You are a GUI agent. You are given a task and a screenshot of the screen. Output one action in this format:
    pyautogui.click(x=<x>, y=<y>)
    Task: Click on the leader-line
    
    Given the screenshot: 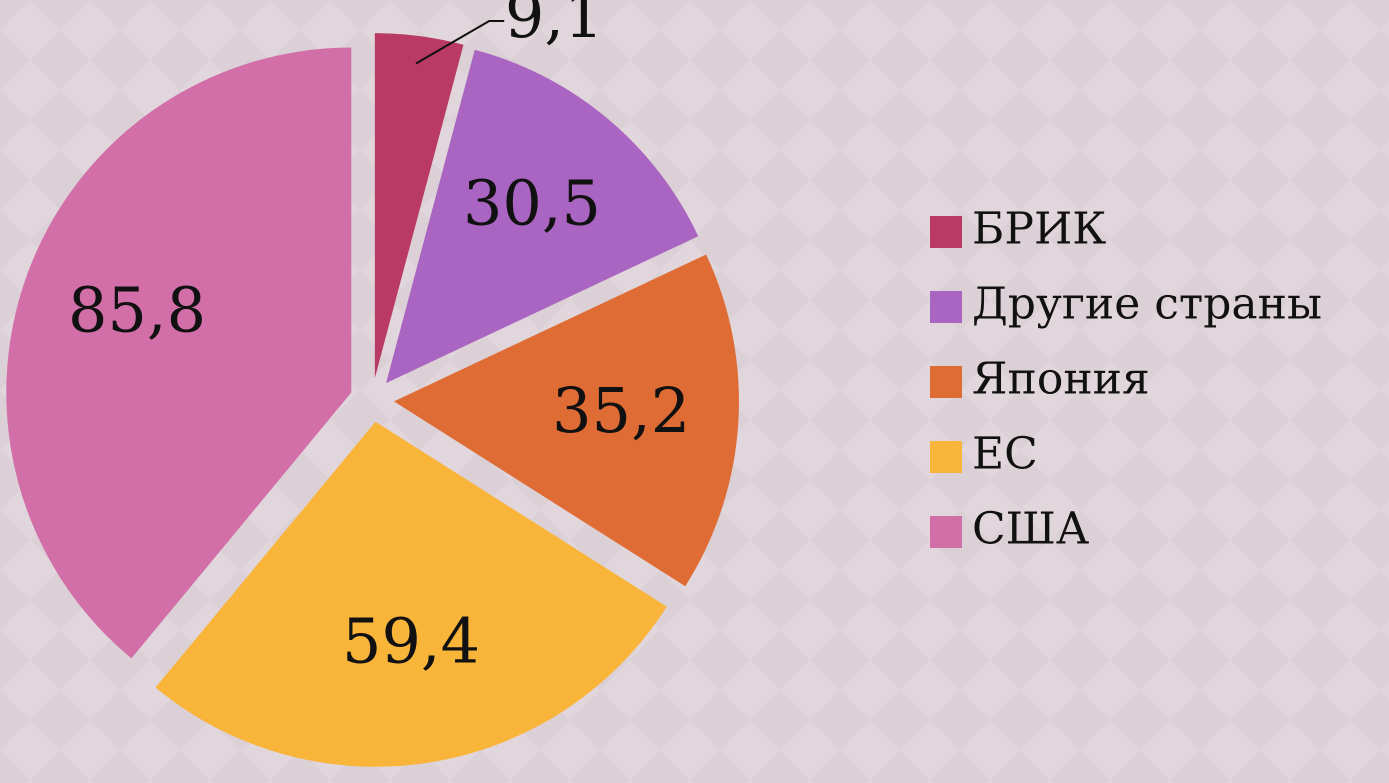 What is the action you would take?
    pyautogui.click(x=460, y=42)
    